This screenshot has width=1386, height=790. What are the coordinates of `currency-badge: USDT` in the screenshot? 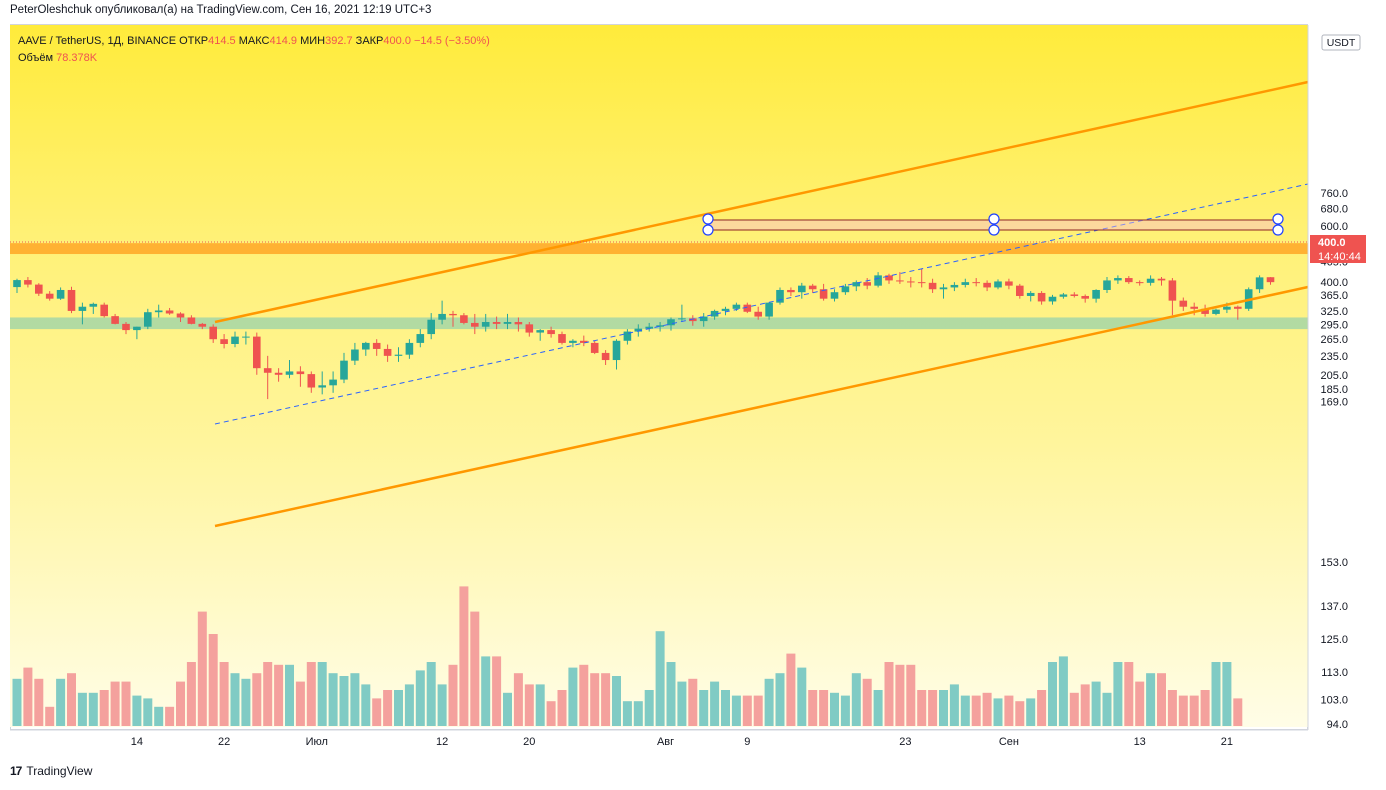 It's located at (1341, 42).